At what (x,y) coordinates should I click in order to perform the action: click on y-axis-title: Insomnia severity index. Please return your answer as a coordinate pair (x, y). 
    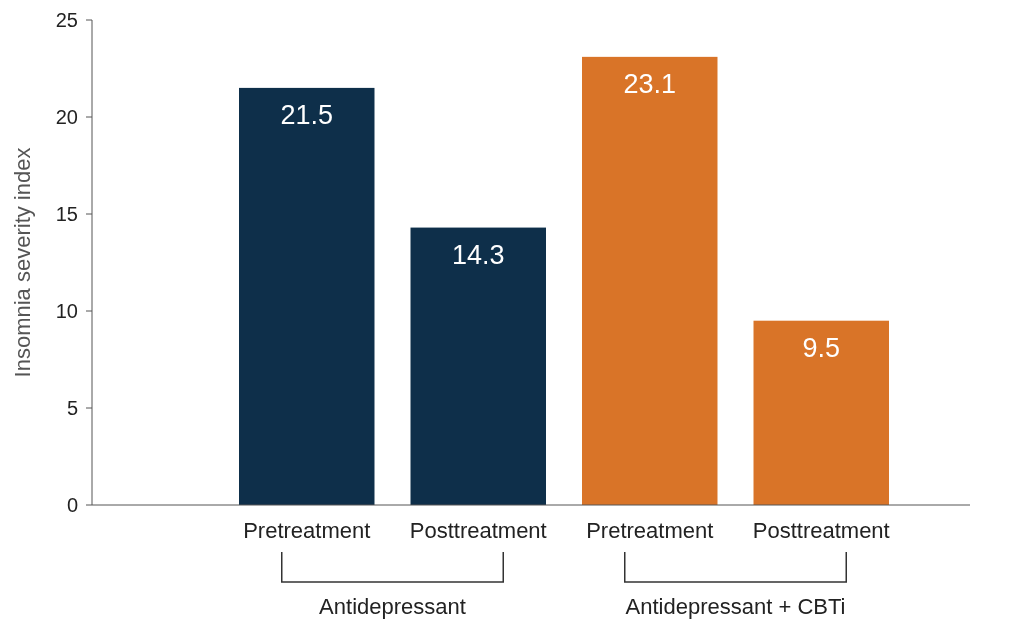
    Looking at the image, I should click on (22, 262).